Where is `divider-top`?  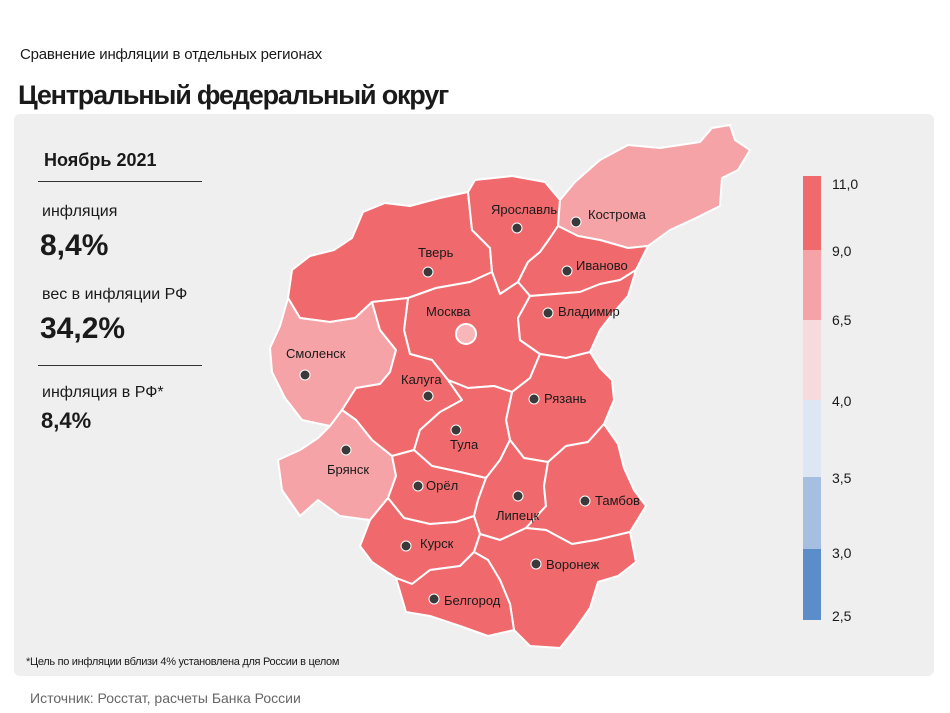
divider-top is located at coordinates (120, 181).